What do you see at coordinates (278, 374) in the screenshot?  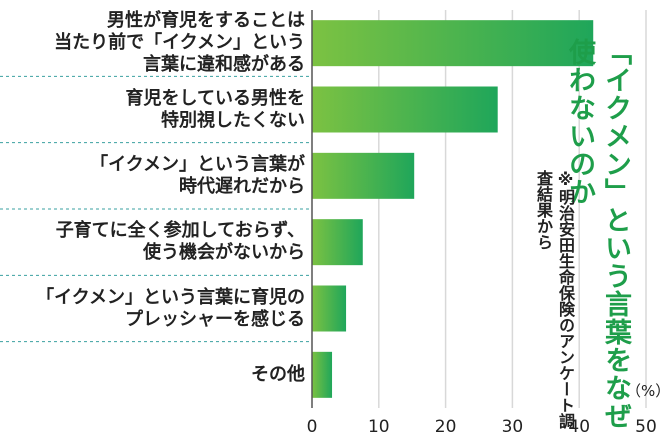 I see `category-label: その他` at bounding box center [278, 374].